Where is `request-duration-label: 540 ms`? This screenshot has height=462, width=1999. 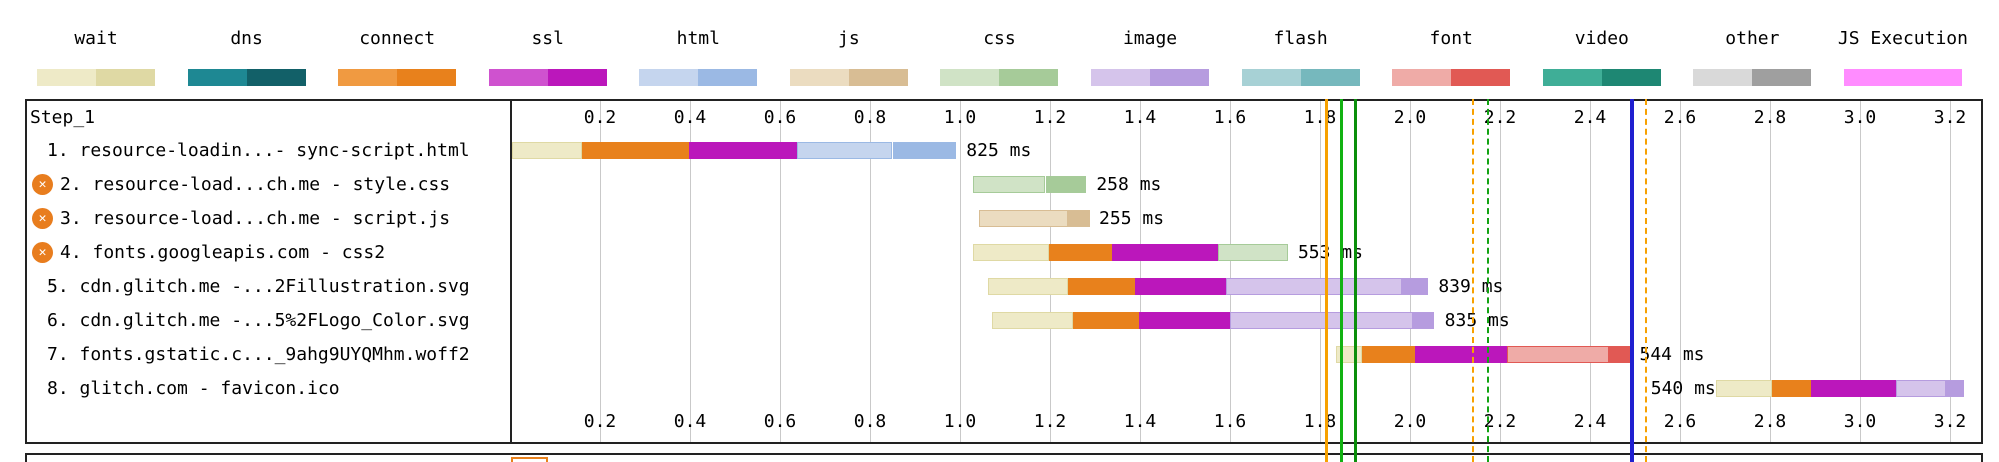 request-duration-label: 540 ms is located at coordinates (1683, 388).